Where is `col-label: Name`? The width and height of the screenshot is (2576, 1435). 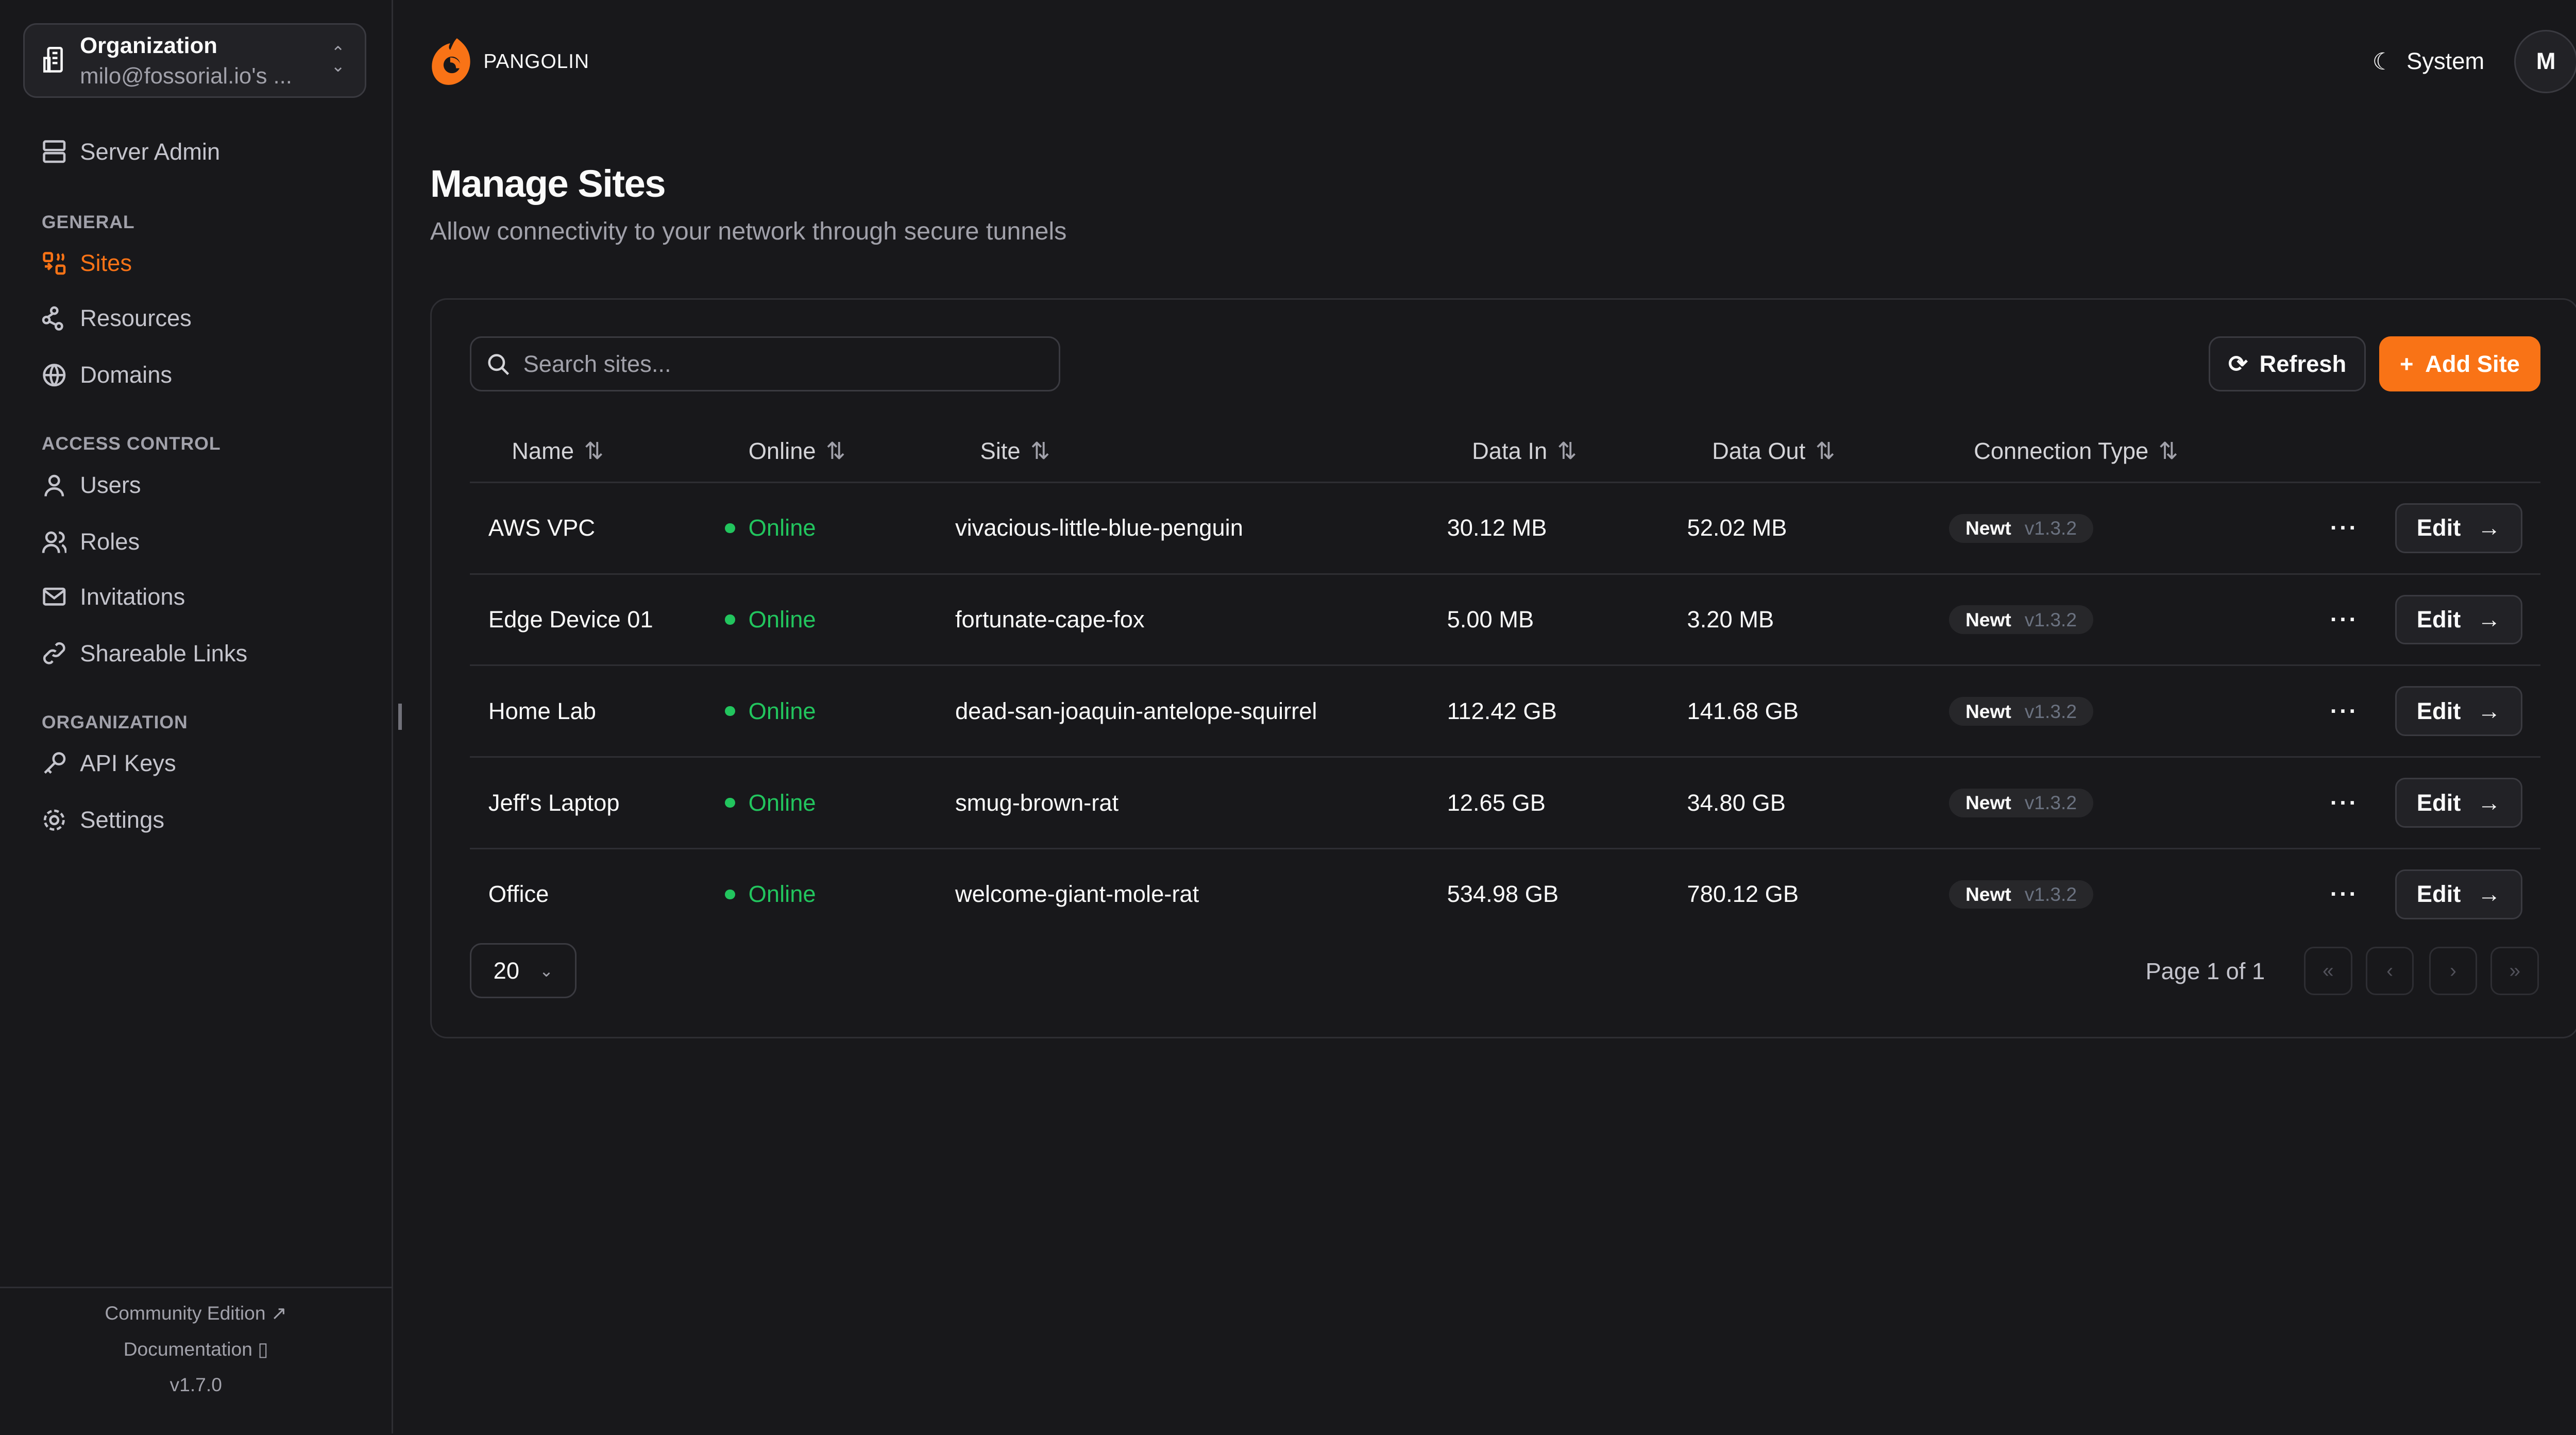
col-label: Name is located at coordinates (543, 450).